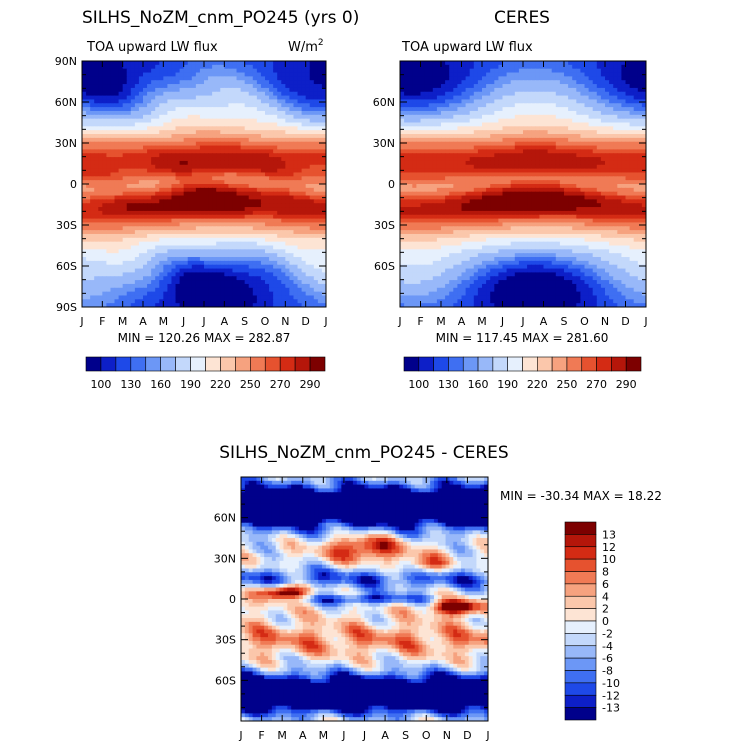 This screenshot has height=751, width=733. Describe the element at coordinates (66, 307) in the screenshot. I see `y-tick-label: 90S` at that location.